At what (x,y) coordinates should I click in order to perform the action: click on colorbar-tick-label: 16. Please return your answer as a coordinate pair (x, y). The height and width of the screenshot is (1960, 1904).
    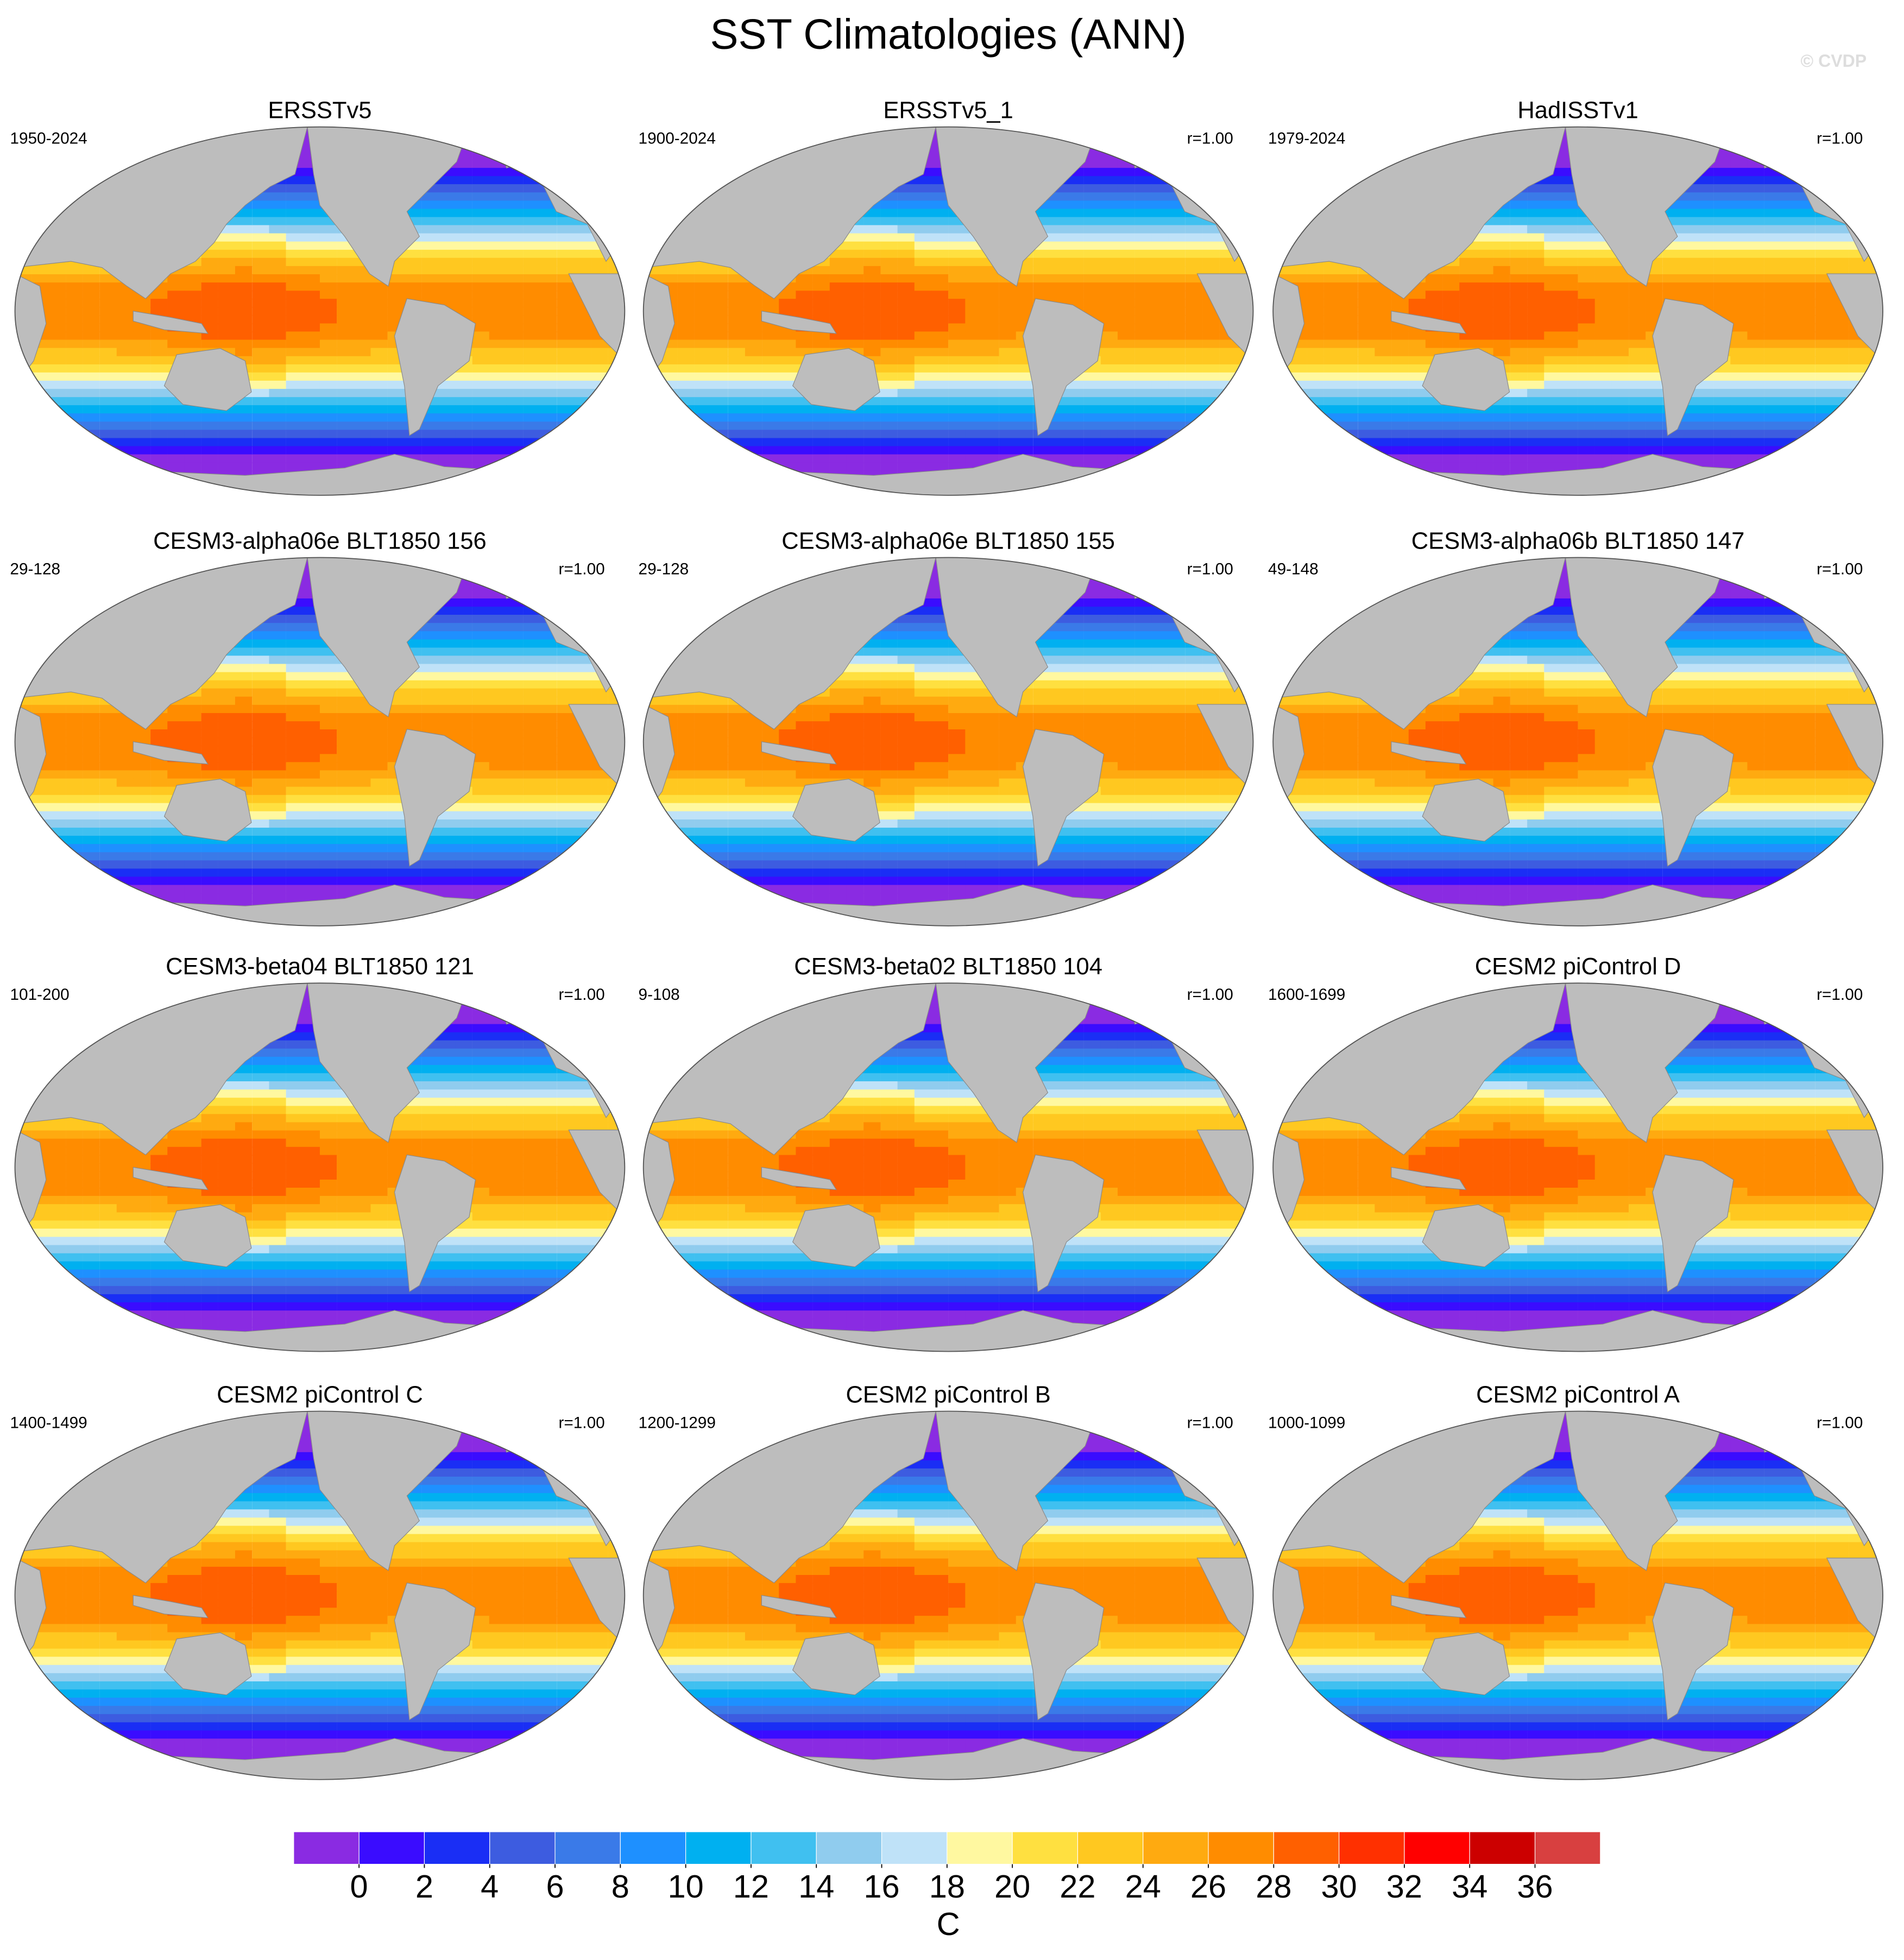
    Looking at the image, I should click on (881, 1886).